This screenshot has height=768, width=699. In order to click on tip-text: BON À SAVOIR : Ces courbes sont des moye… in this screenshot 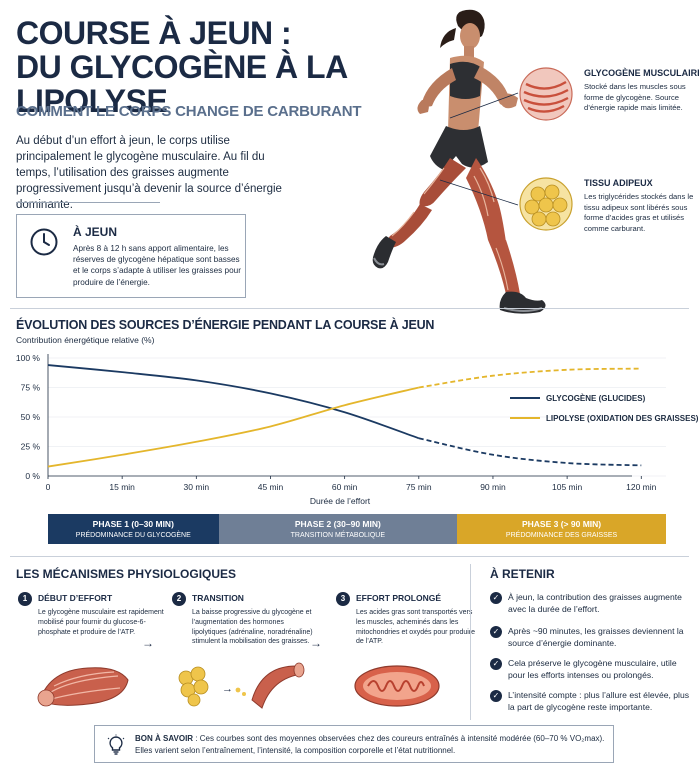, I will do `click(370, 745)`.